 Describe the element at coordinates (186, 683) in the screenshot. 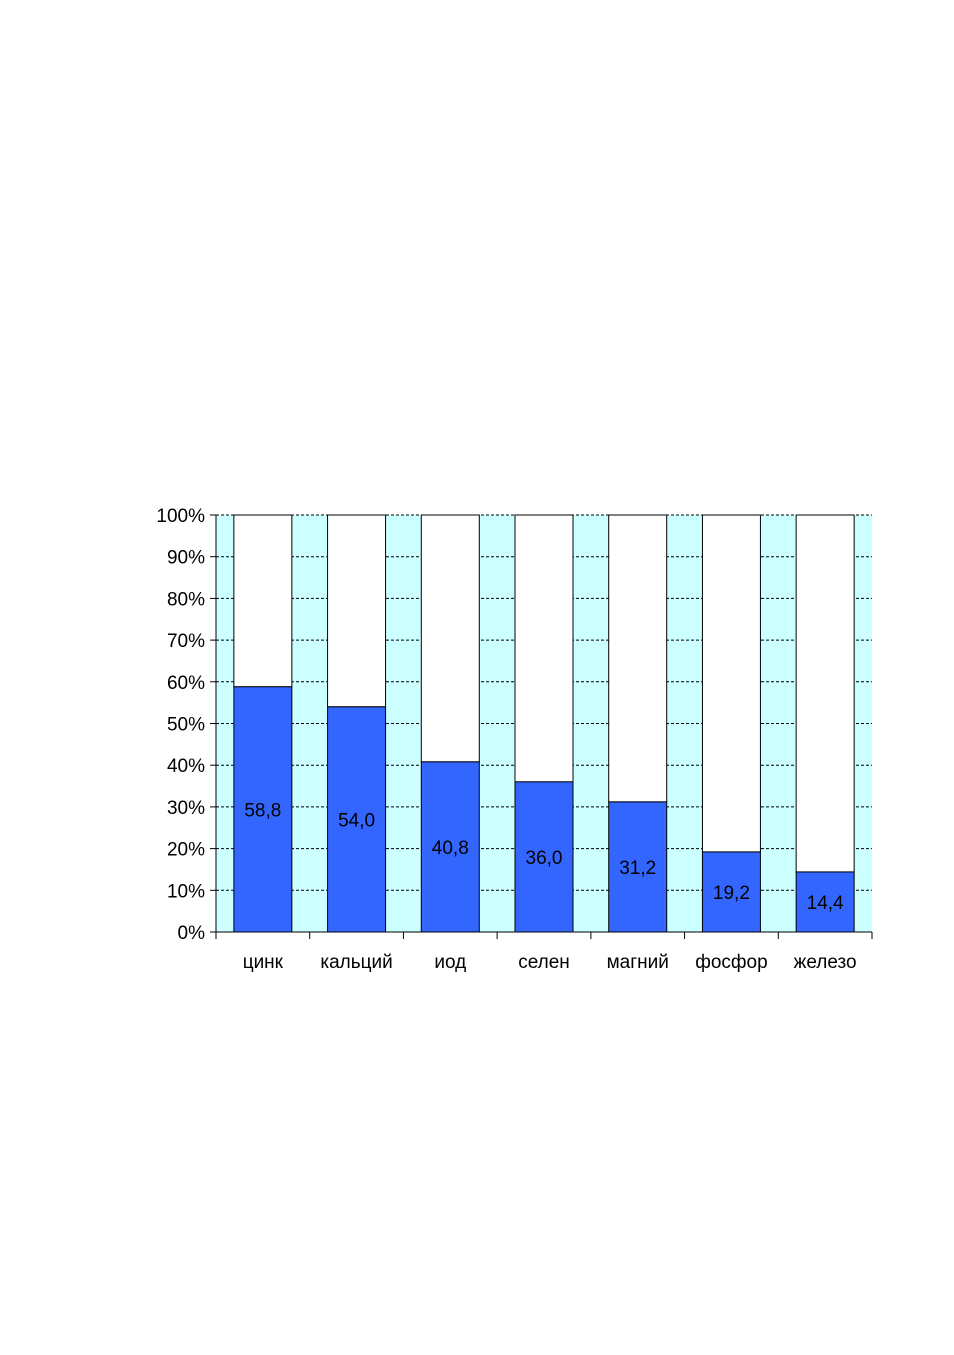

I see `y-tick-label: 60%` at that location.